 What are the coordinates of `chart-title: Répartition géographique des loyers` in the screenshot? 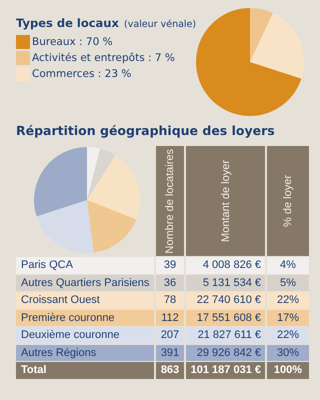 It's located at (145, 130).